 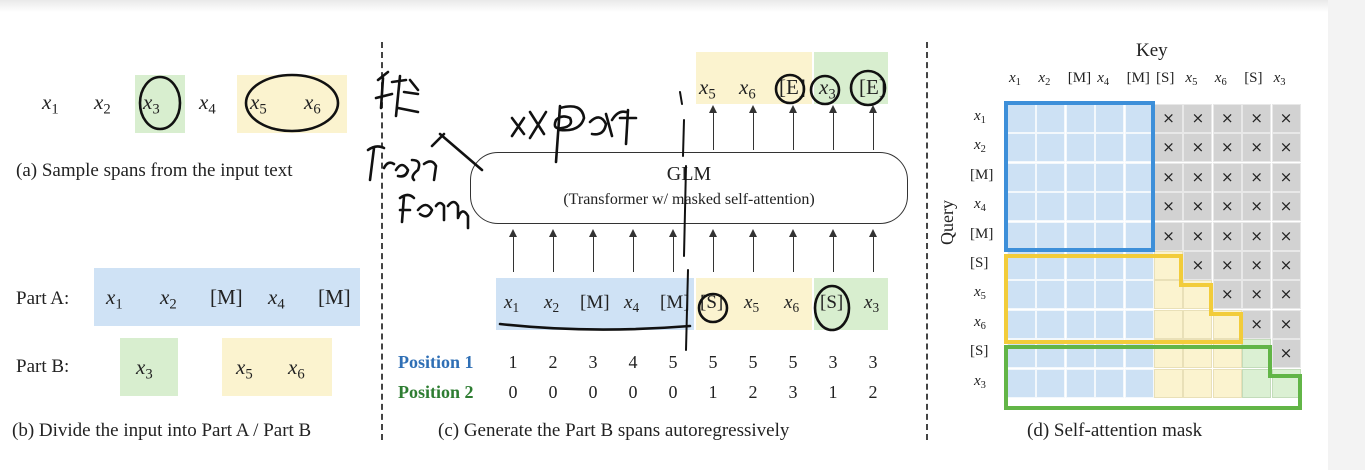 I want to click on part-b-green-token-1-base: x, so click(x=141, y=367).